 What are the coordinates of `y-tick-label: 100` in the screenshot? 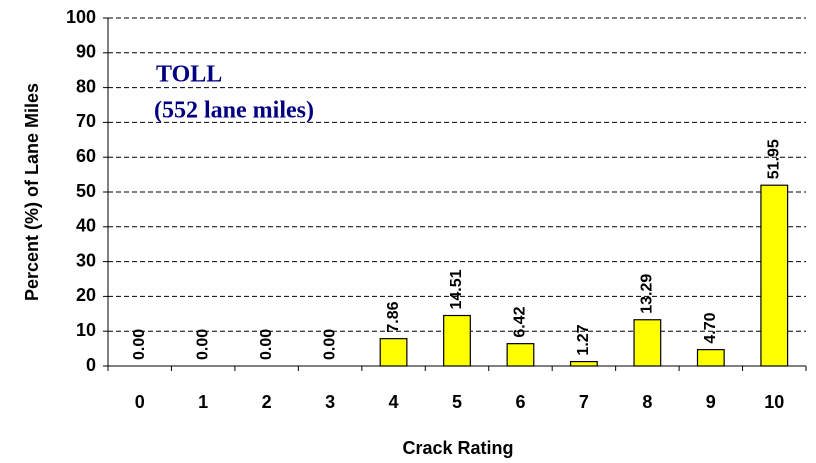 It's located at (81, 17).